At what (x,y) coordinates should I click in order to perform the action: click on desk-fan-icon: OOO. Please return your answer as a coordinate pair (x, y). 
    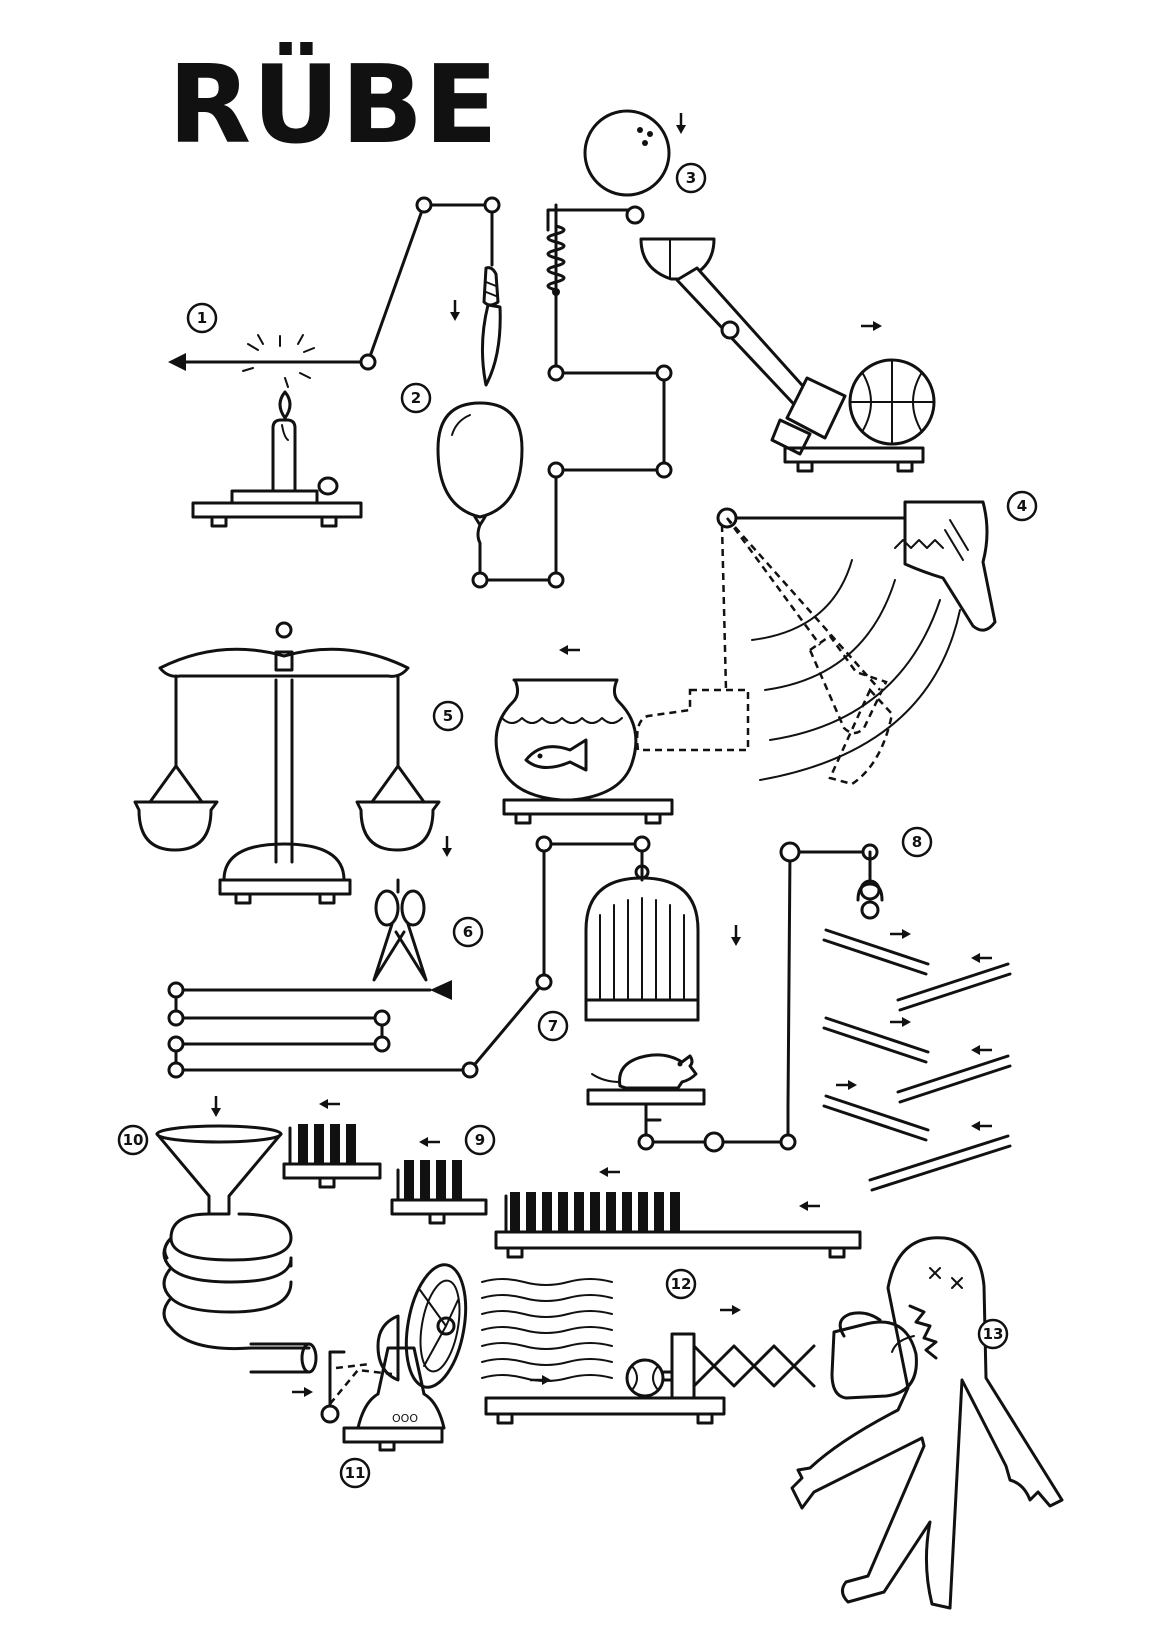
    Looking at the image, I should click on (405, 1357).